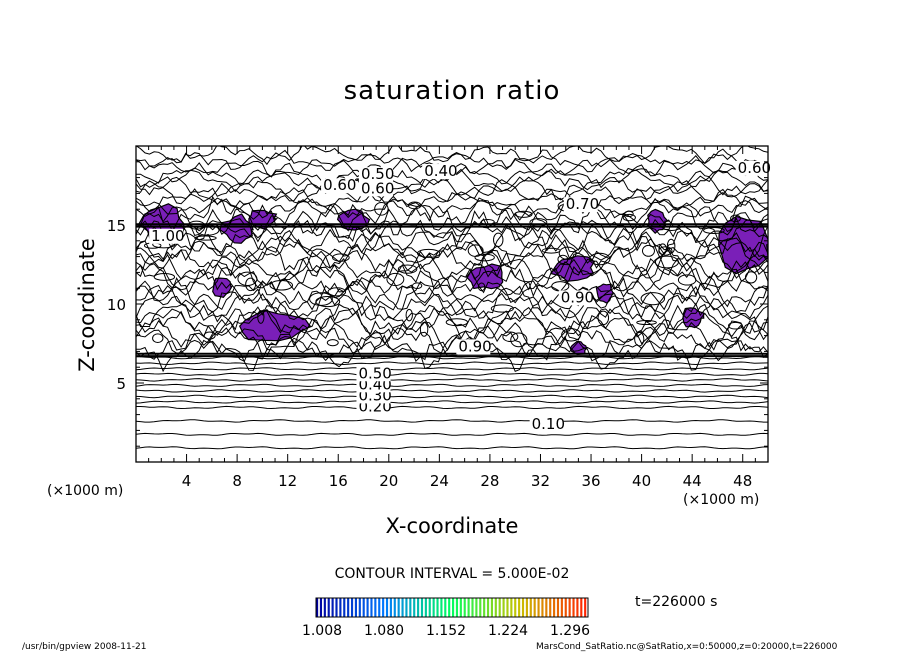 This screenshot has width=904, height=654. Describe the element at coordinates (446, 631) in the screenshot. I see `colorbar-tick-label: 1.152` at that location.